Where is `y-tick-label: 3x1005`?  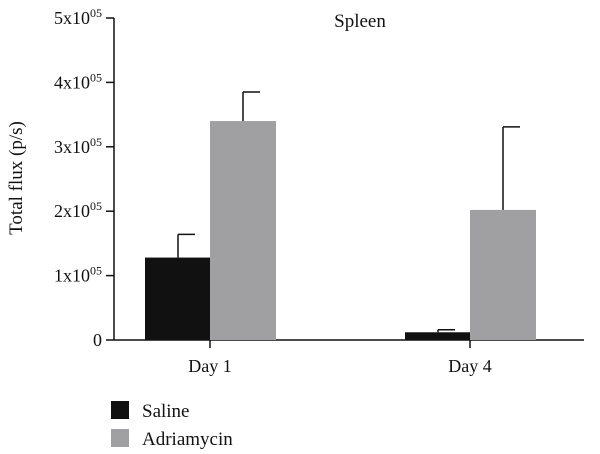 y-tick-label: 3x1005 is located at coordinates (78, 146).